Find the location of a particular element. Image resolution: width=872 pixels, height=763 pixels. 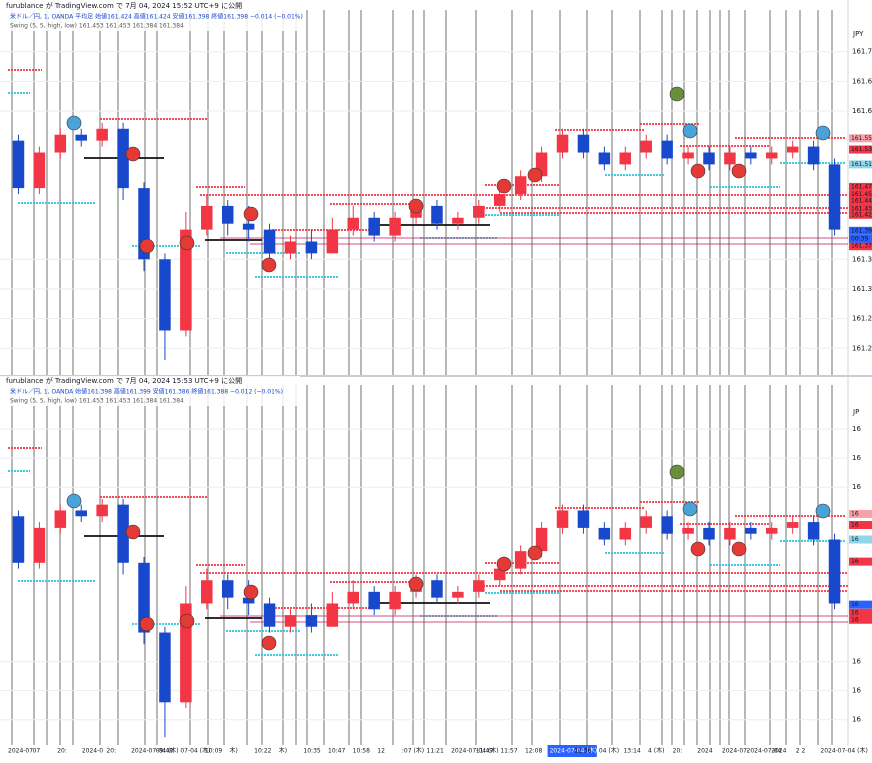

price-label: 161.448 is located at coordinates (861, 201).